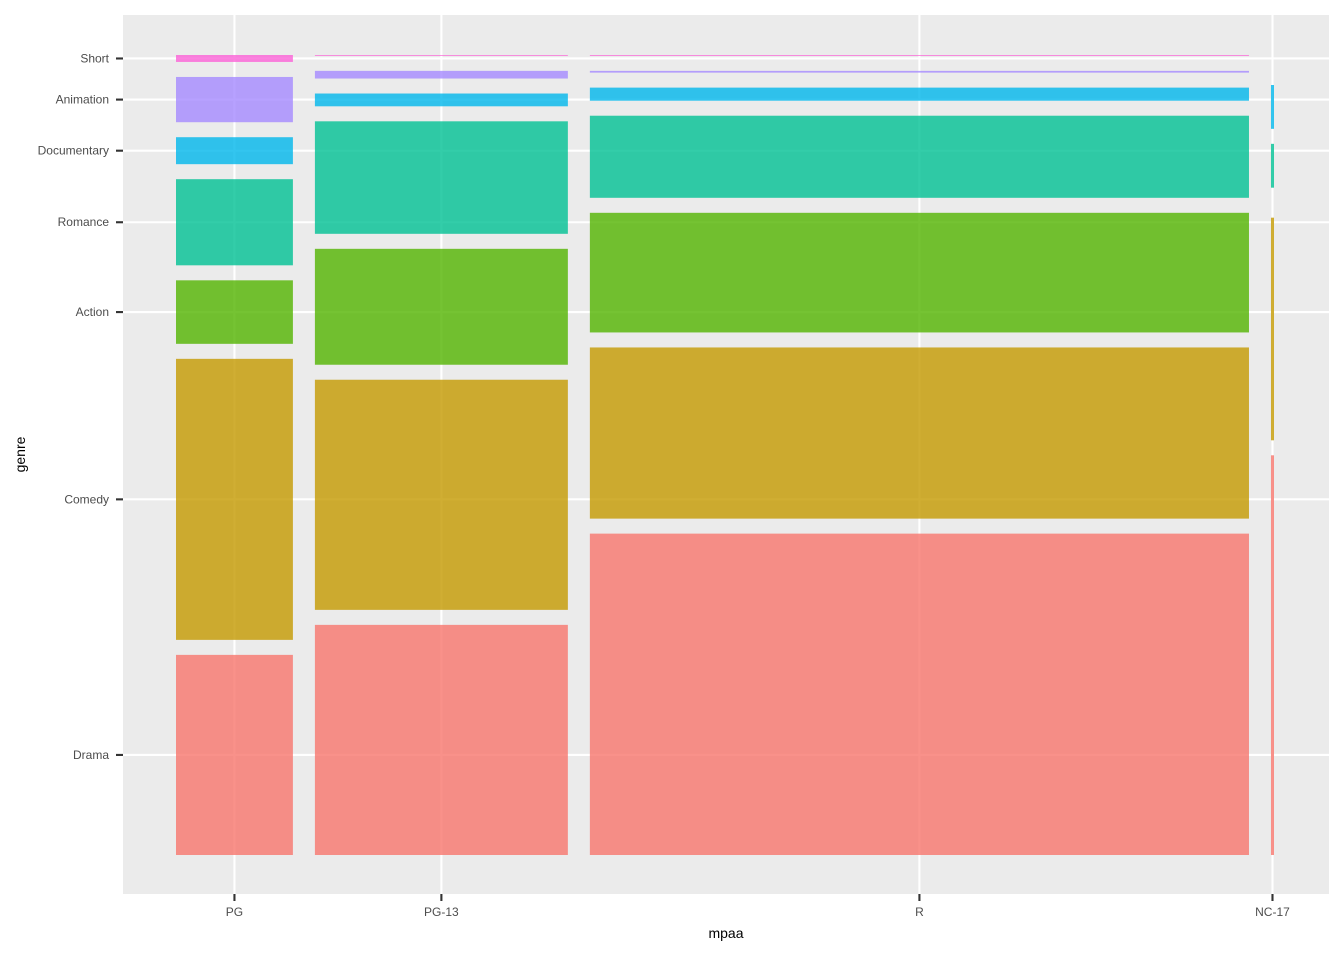 The height and width of the screenshot is (965, 1344). What do you see at coordinates (234, 312) in the screenshot?
I see `tile-pg-action` at bounding box center [234, 312].